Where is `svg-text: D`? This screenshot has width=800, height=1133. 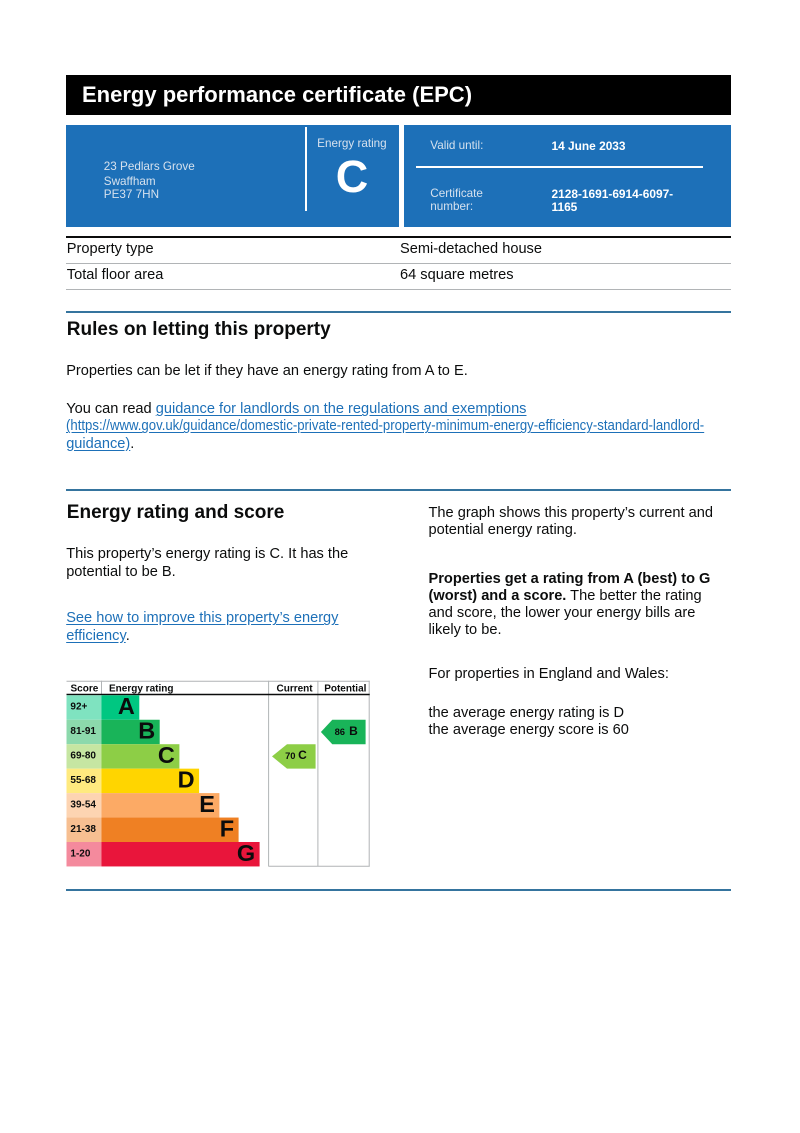
svg-text: D is located at coordinates (186, 779).